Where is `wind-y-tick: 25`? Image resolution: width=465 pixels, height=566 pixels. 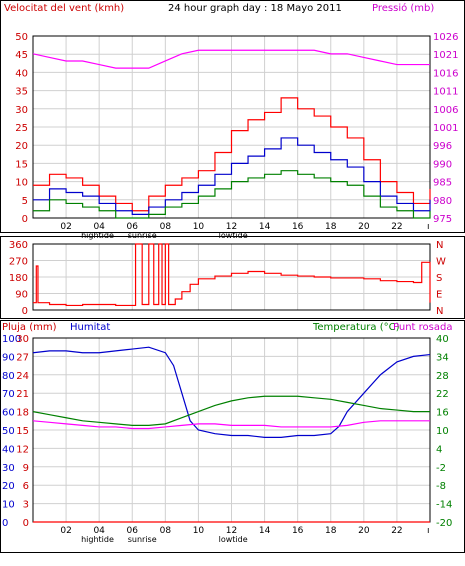 wind-y-tick: 25 is located at coordinates (21, 128).